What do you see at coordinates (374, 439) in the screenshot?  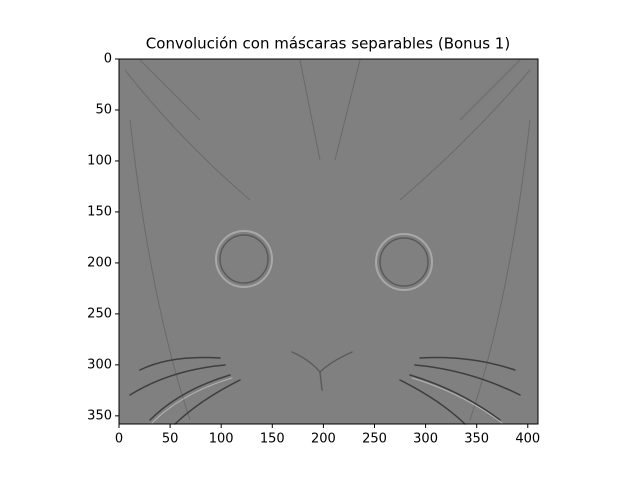 I see `x-tick-label: 250` at bounding box center [374, 439].